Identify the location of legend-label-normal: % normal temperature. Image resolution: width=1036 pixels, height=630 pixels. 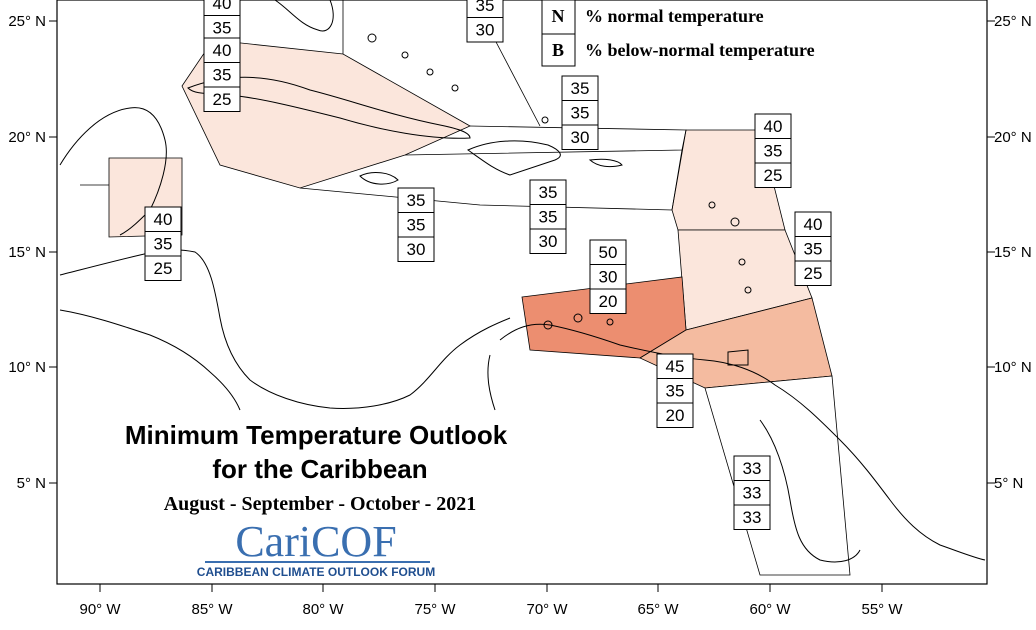
(674, 16).